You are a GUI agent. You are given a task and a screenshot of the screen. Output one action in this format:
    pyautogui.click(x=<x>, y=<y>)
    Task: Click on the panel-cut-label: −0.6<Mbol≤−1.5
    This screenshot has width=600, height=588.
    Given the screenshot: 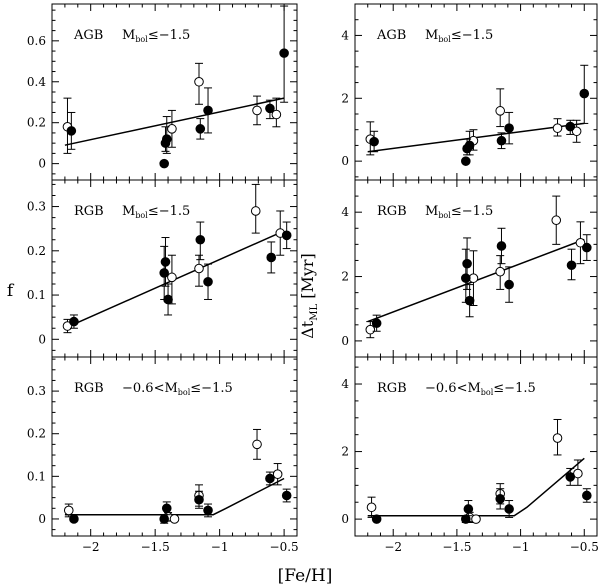 What is the action you would take?
    pyautogui.click(x=480, y=389)
    